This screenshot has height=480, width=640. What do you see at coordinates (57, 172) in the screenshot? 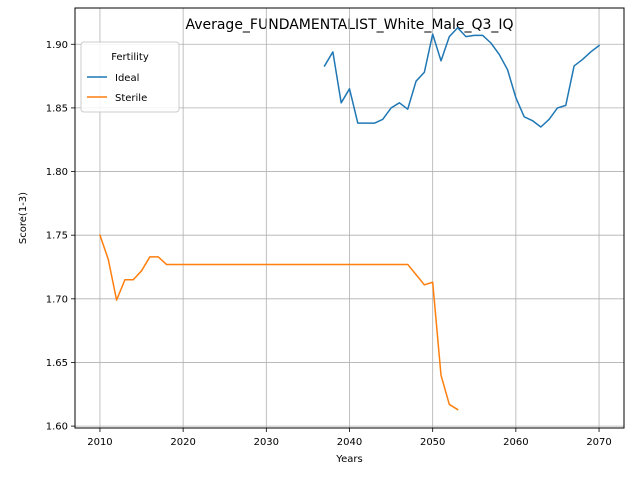
I see `y-tick-label: 1.80` at bounding box center [57, 172].